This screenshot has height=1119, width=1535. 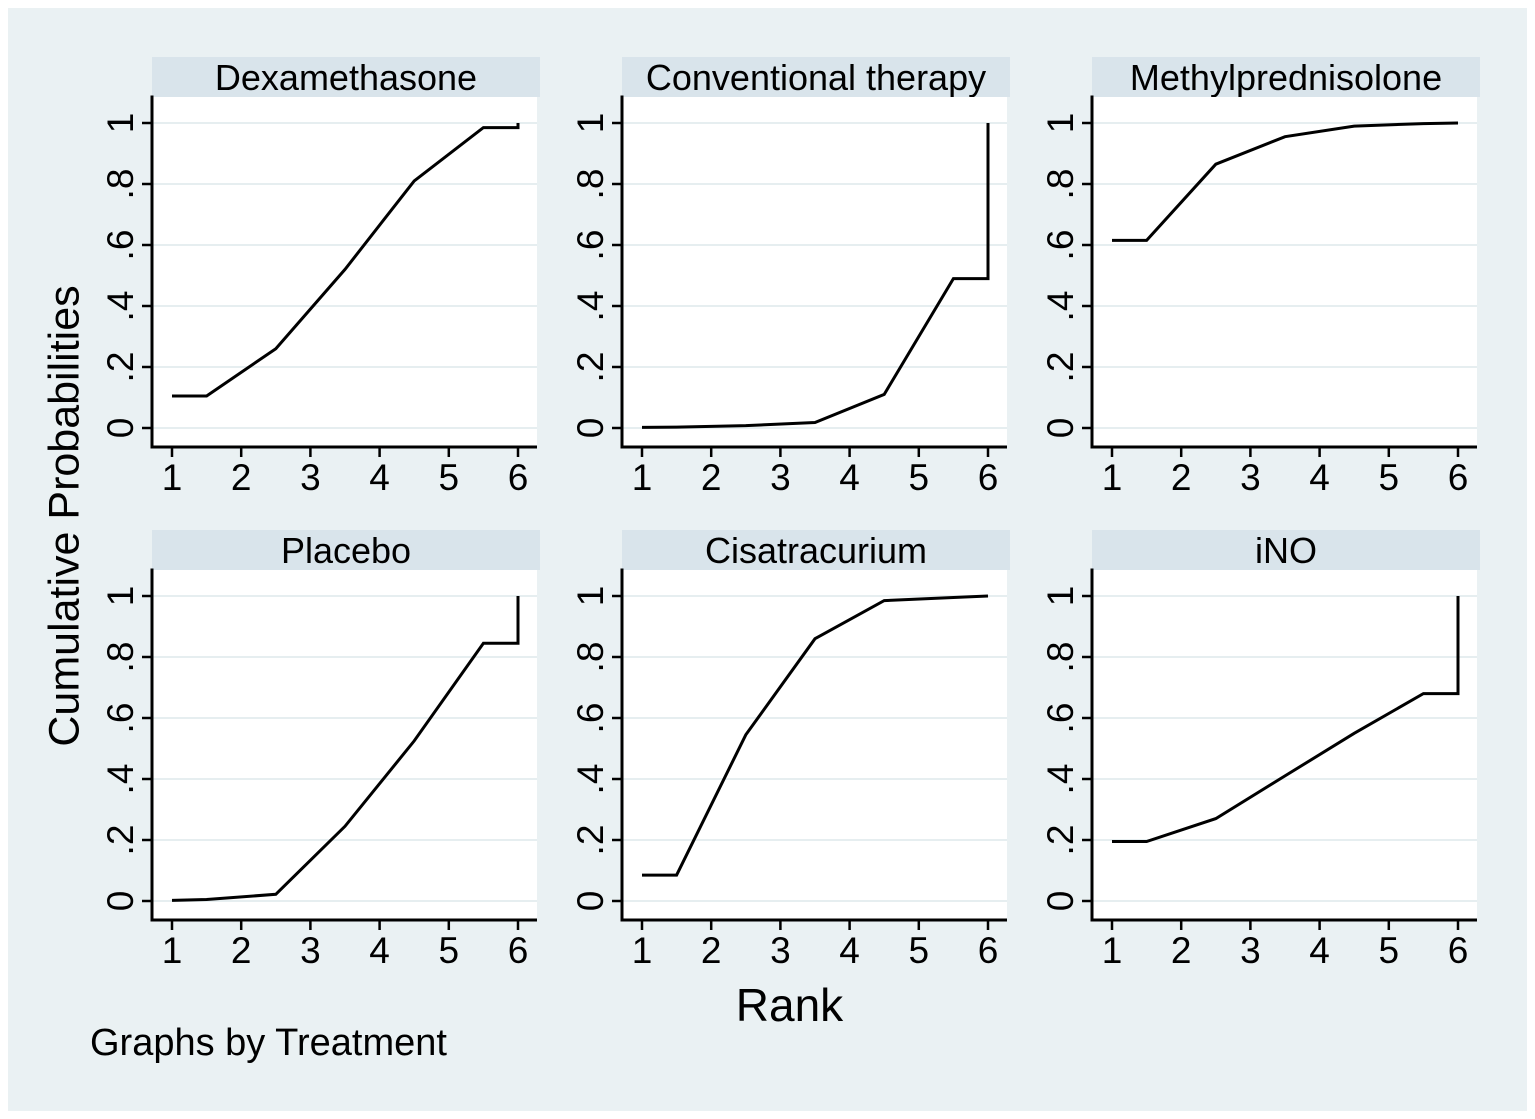 I want to click on panel-title-methylprednisolone: Methylprednisolone, so click(x=1286, y=77).